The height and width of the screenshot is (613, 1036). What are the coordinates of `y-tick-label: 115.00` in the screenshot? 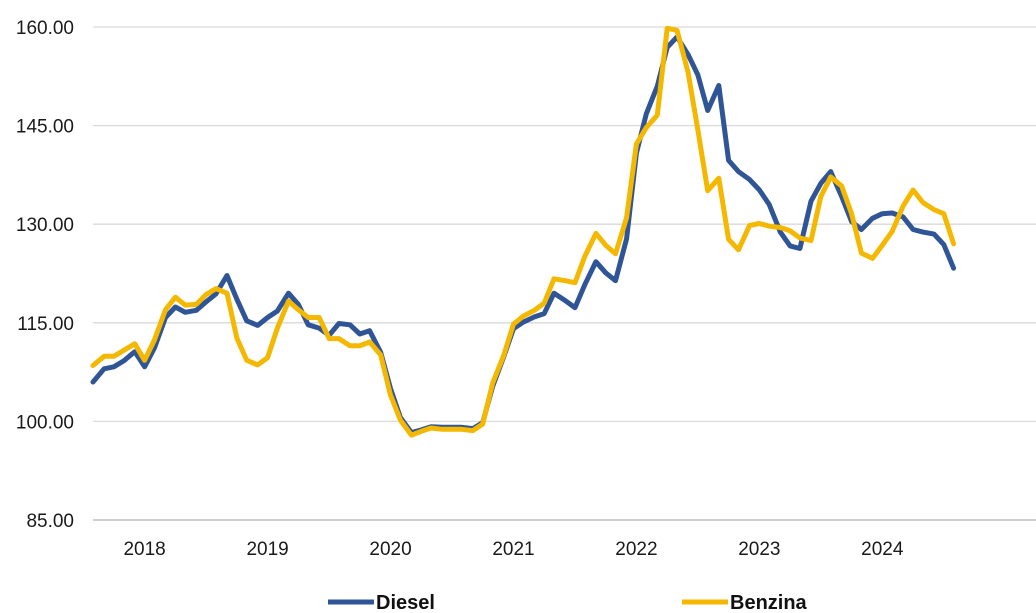 It's located at (45, 324).